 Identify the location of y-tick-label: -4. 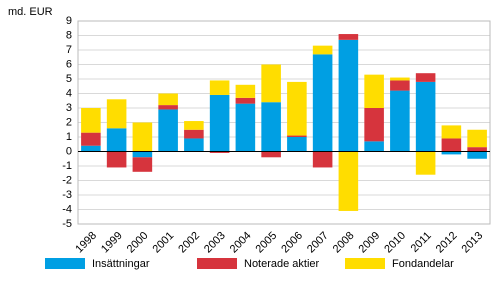
(67, 209).